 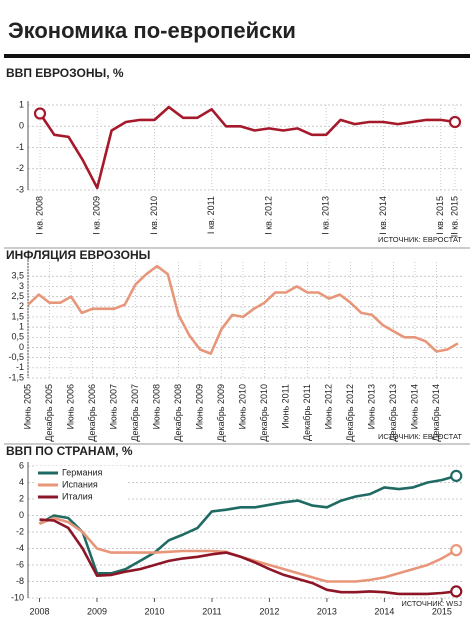 I want to click on source: ИСТОЧНИК: WSJ, so click(x=431, y=603).